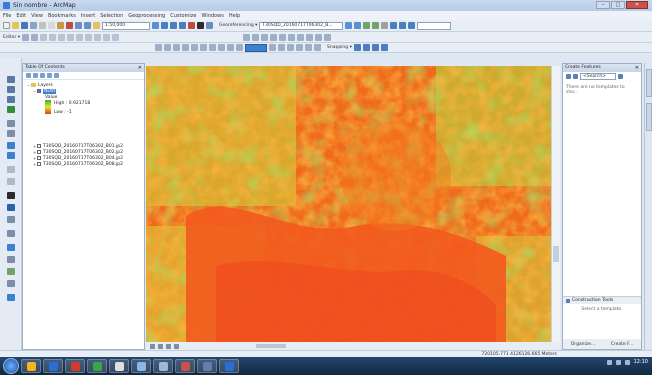  Describe the element at coordinates (317, 47) in the screenshot. I see `transparency-icon` at that location.